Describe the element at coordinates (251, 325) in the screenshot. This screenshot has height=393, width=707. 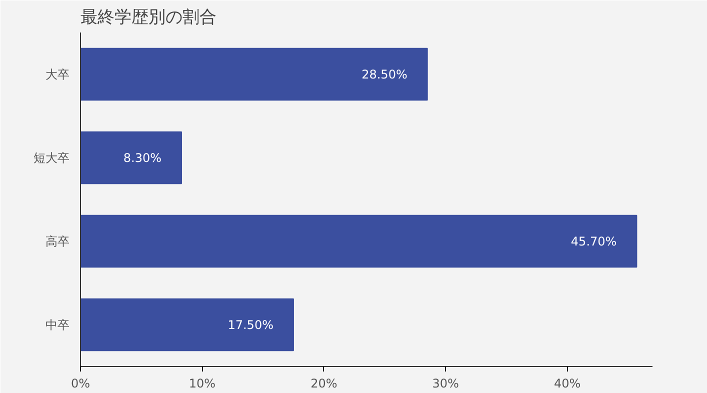
I see `data-label: 17.50%` at that location.